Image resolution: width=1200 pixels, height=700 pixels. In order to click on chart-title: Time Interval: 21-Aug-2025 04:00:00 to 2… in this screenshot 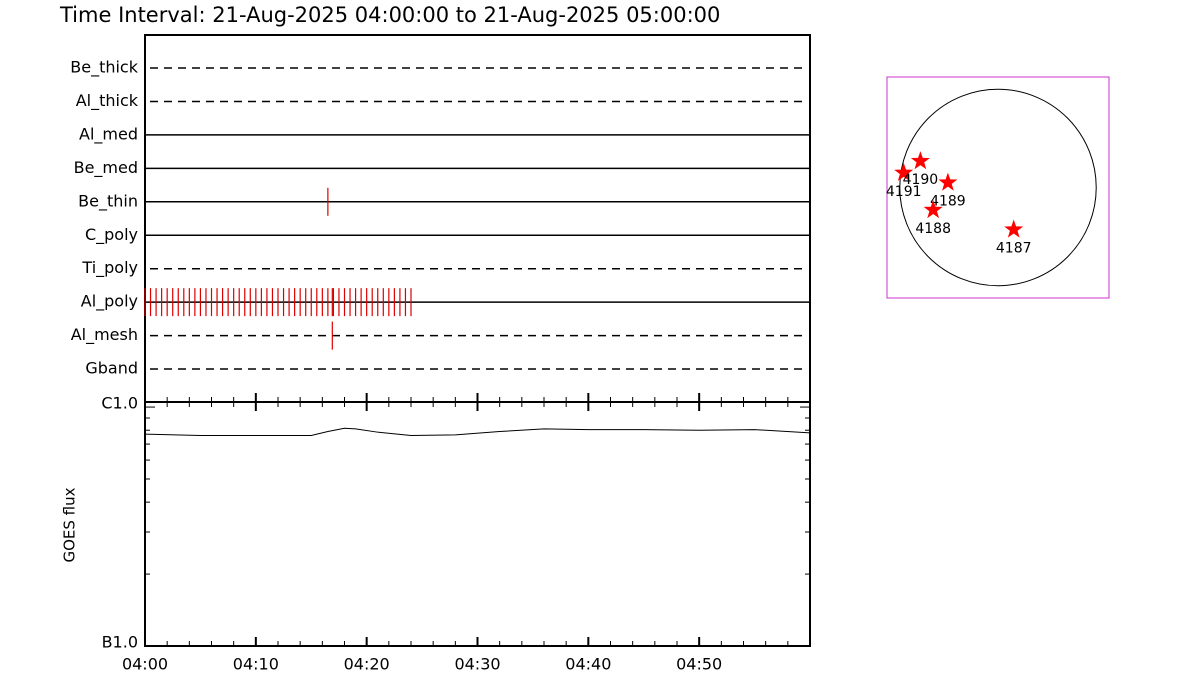, I will do `click(389, 15)`.